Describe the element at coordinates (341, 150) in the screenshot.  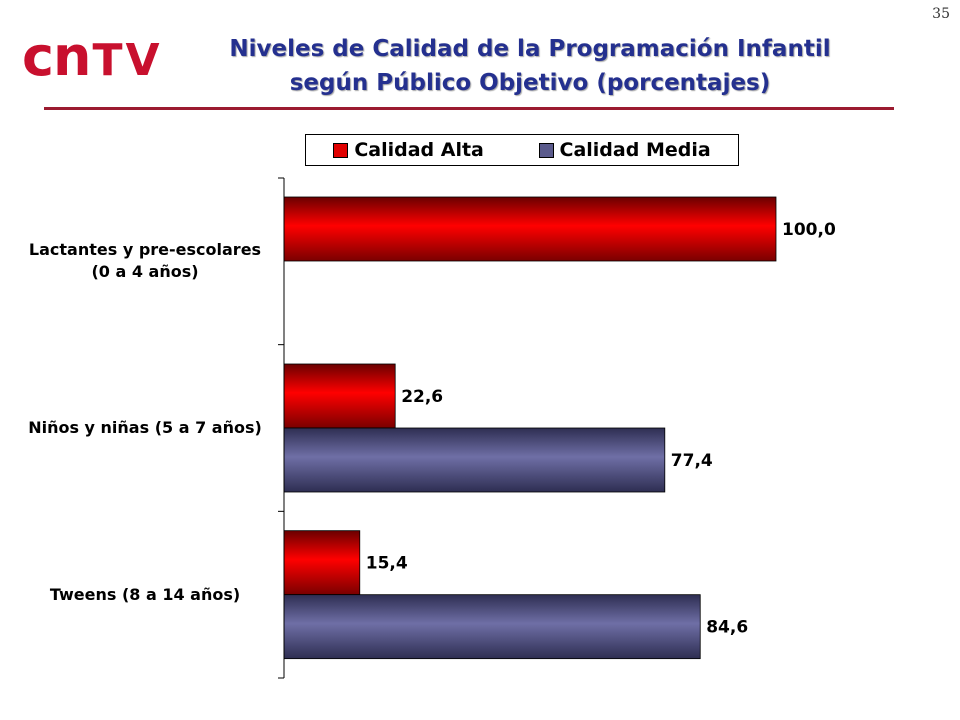
I see `legend-swatch-alta` at that location.